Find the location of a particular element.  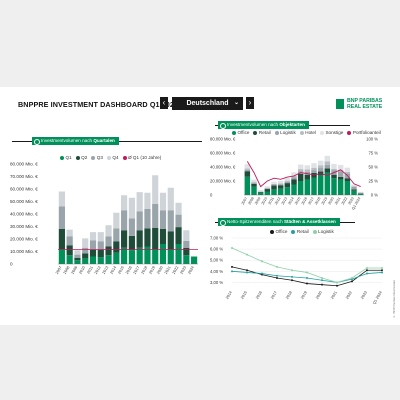

y-tick-label: 10.000 Mio. € is located at coordinates (24, 251).